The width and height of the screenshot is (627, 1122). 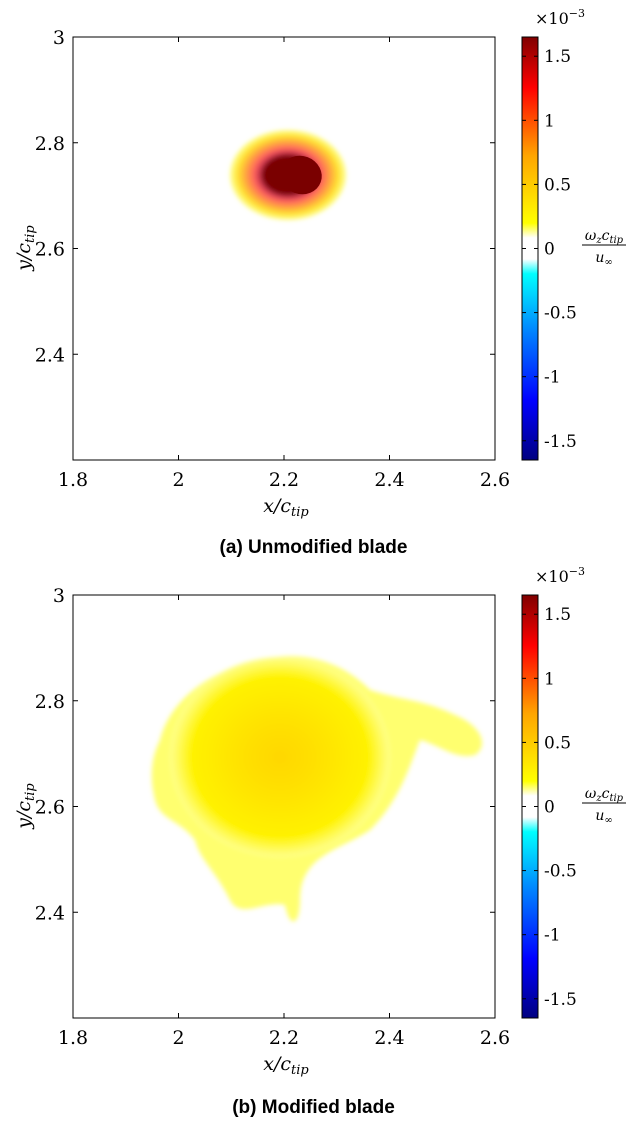 I want to click on panel-b-colorbar-label: ωzctip u∞, so click(x=604, y=806).